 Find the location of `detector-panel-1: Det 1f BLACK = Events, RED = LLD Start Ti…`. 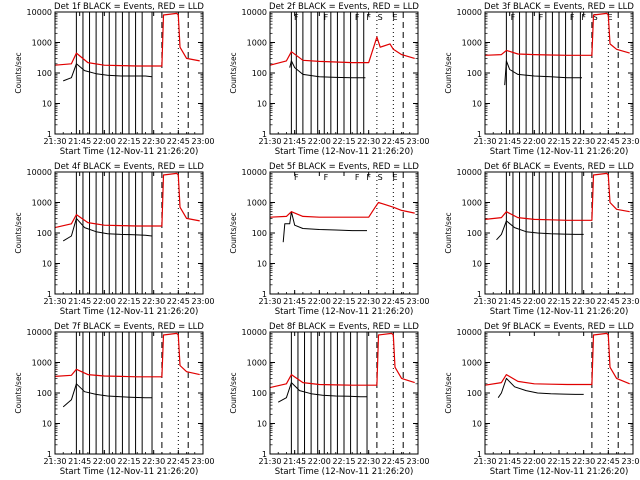

detector-panel-1: Det 1f BLACK = Events, RED = LLD Start Ti… is located at coordinates (114, 79).